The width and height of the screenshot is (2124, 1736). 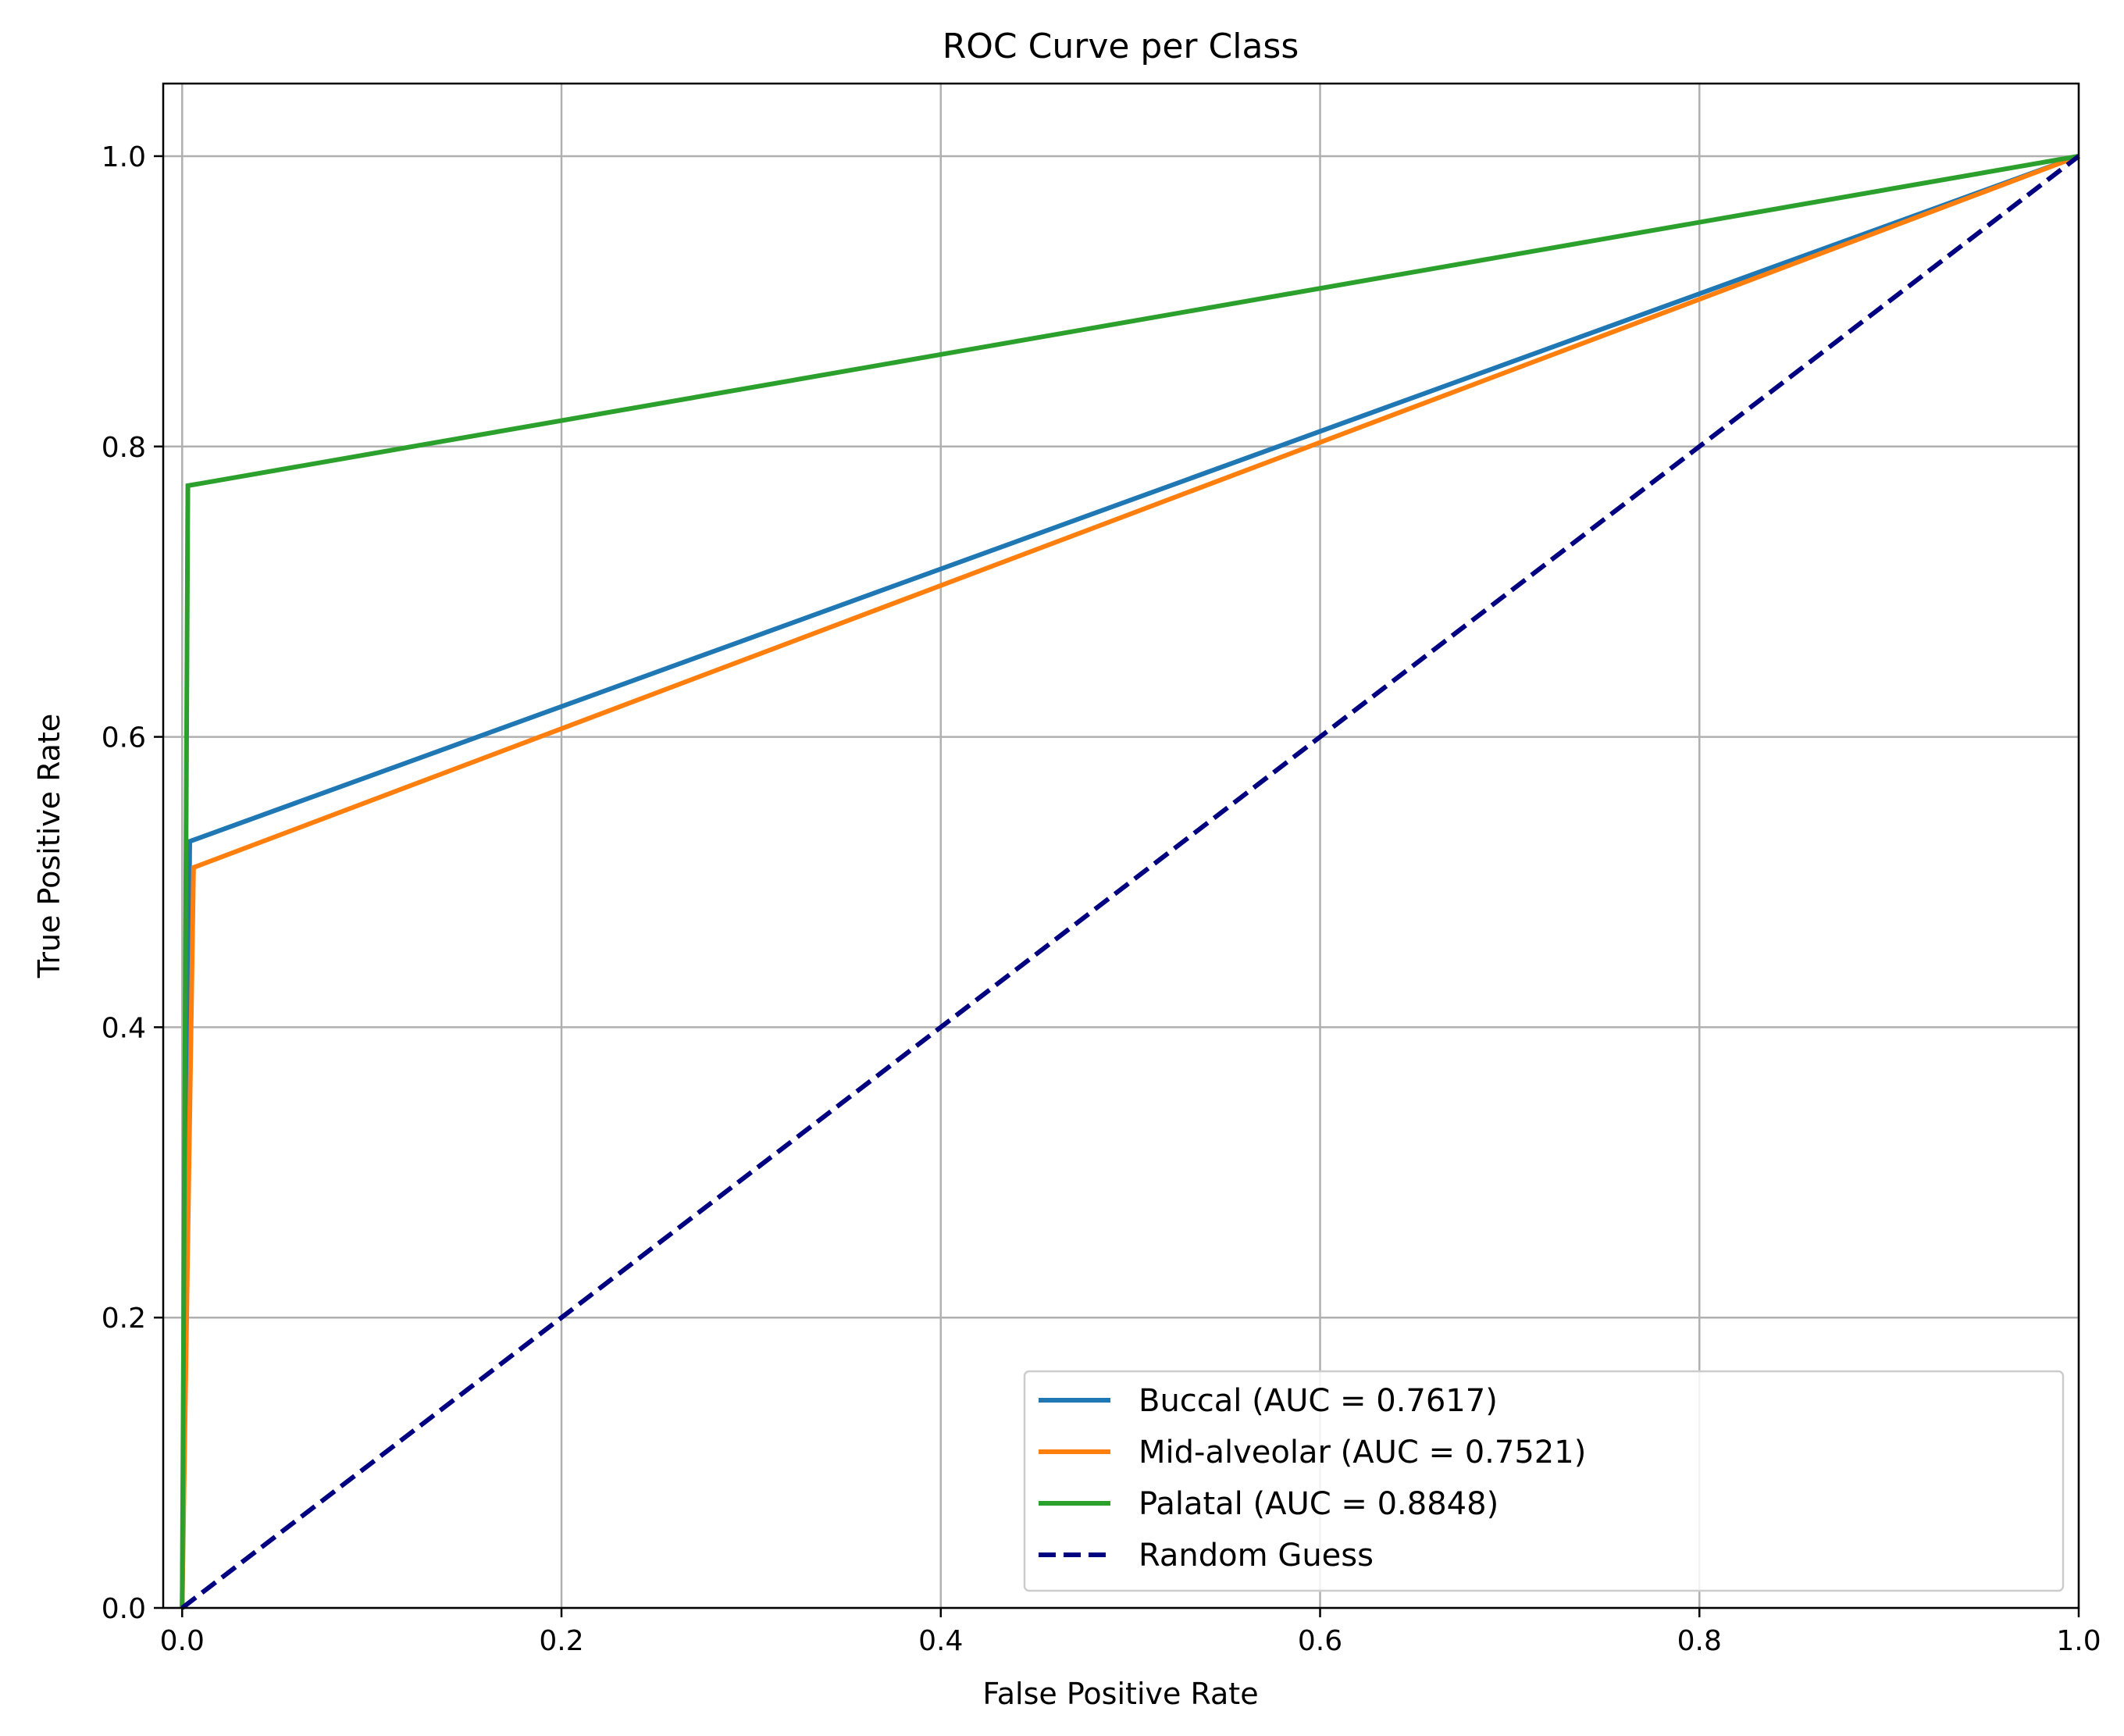 I want to click on y-tick-label: 0.6, so click(x=124, y=738).